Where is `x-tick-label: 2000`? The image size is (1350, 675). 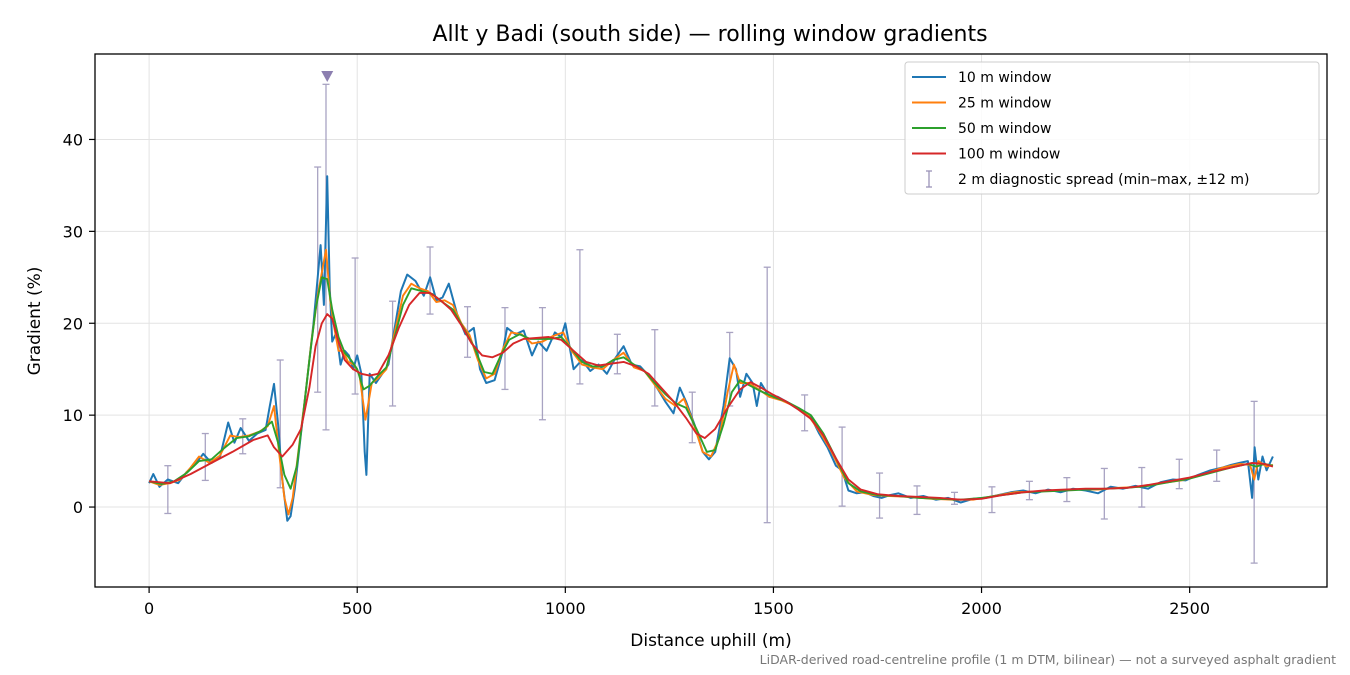
x-tick-label: 2000 is located at coordinates (981, 608).